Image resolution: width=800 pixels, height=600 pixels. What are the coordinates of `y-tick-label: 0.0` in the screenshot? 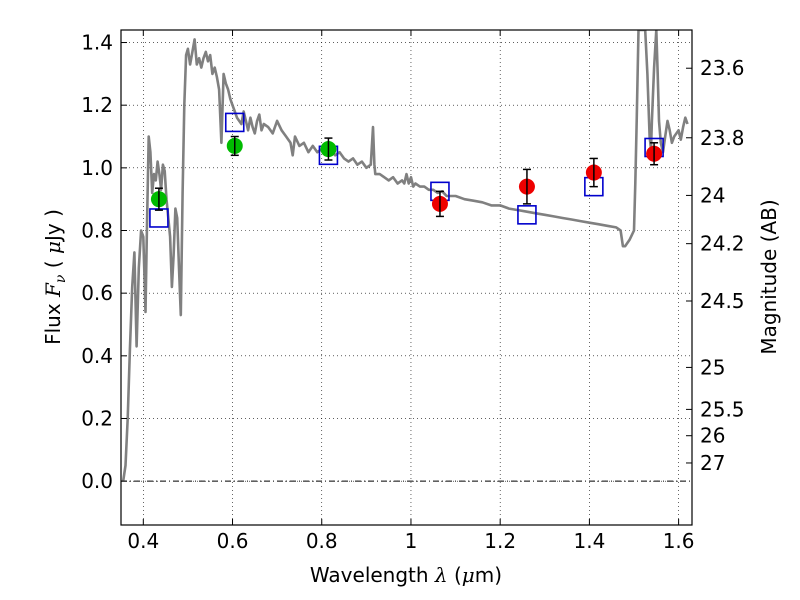 It's located at (97, 481).